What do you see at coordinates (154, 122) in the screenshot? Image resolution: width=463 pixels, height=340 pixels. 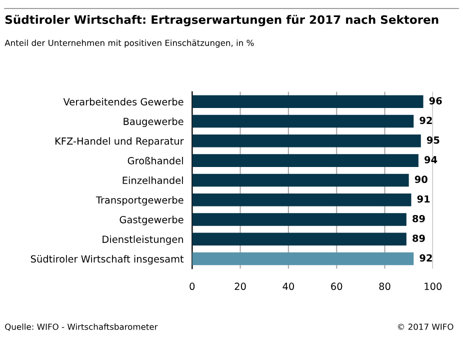 I see `y-tick-label: Baugewerbe` at bounding box center [154, 122].